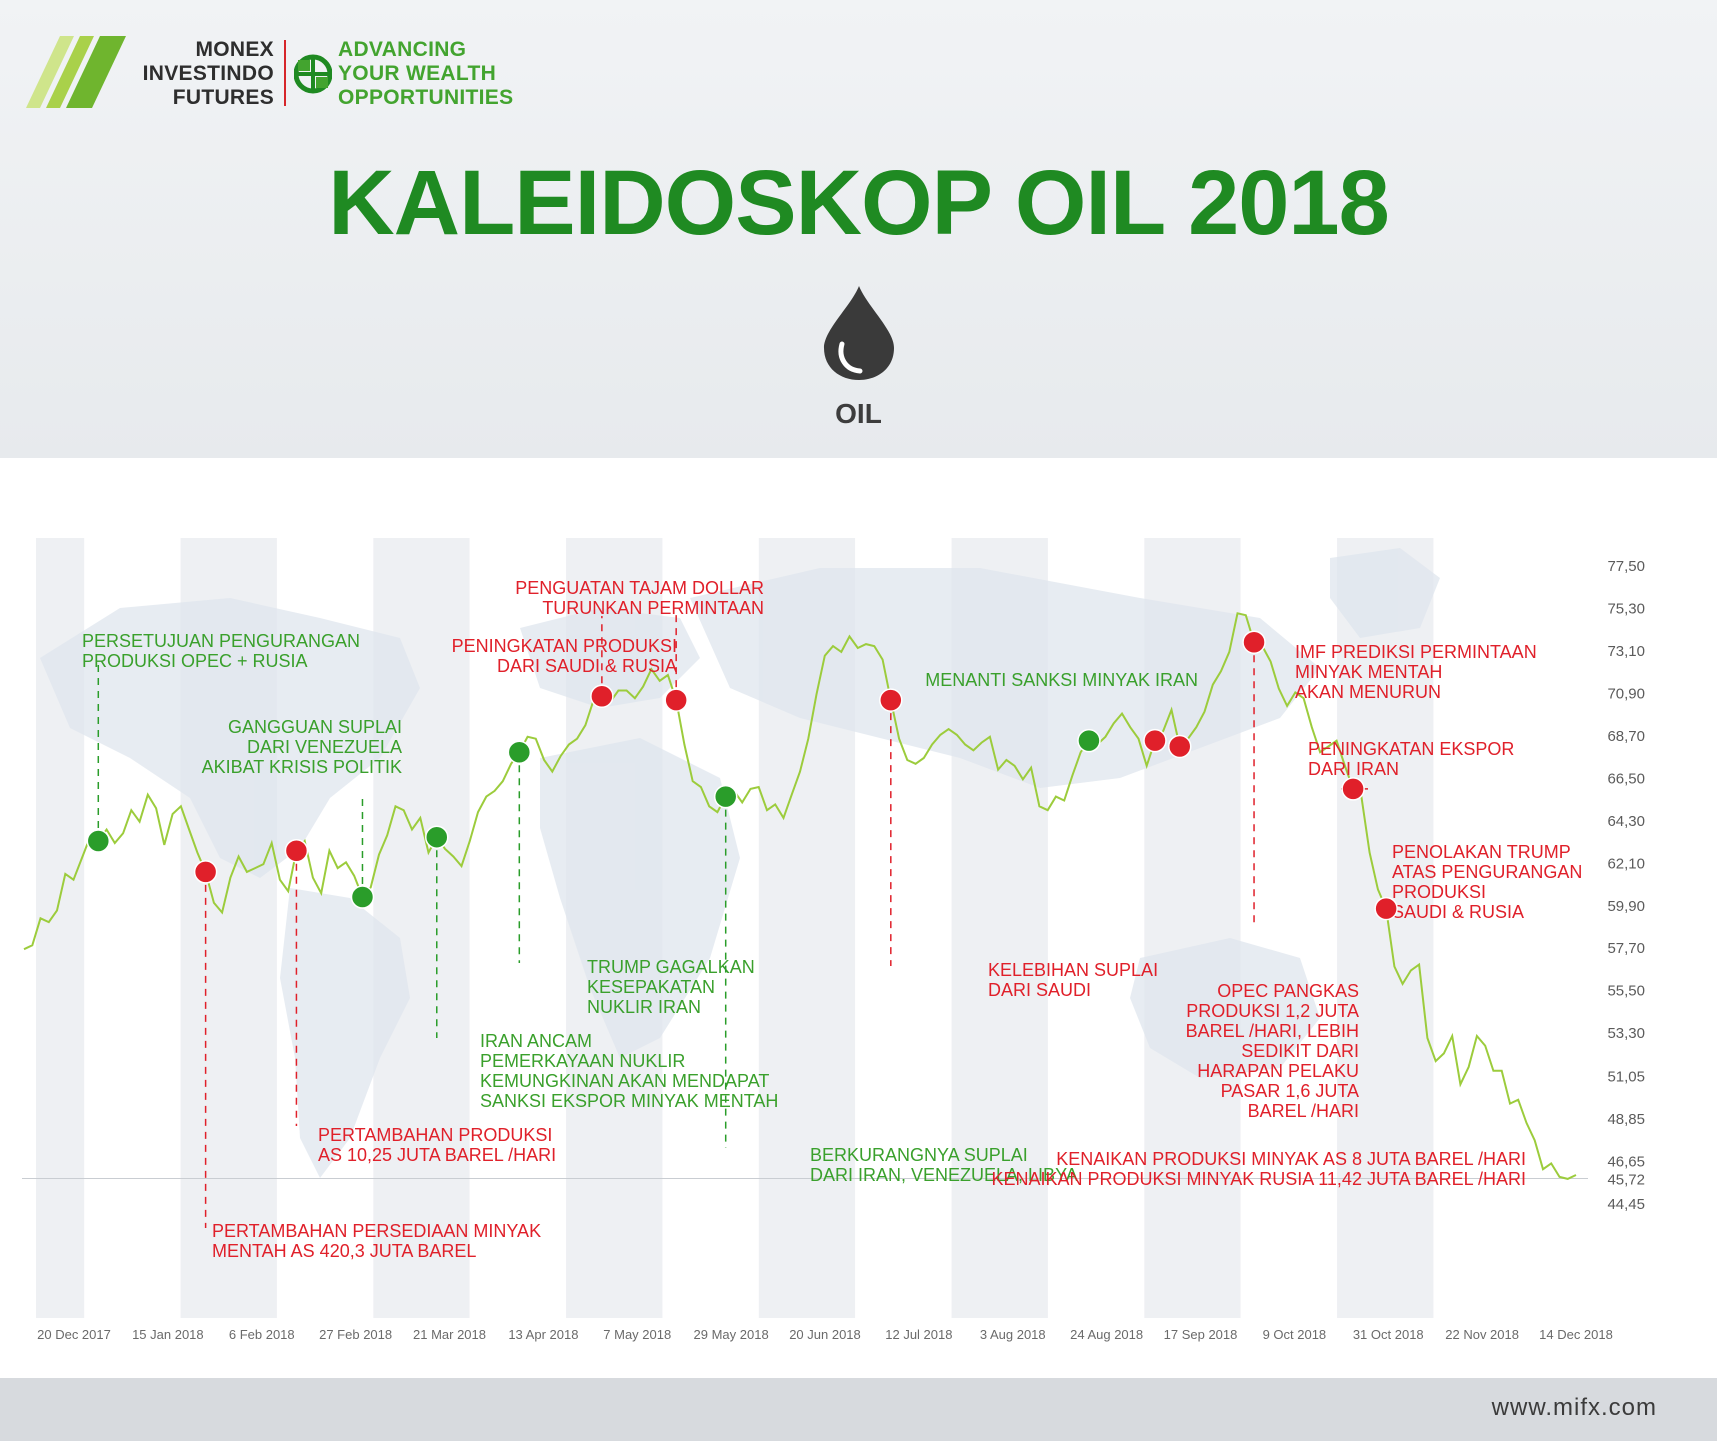  What do you see at coordinates (731, 1334) in the screenshot?
I see `x-tick-label: 29 May 2018` at bounding box center [731, 1334].